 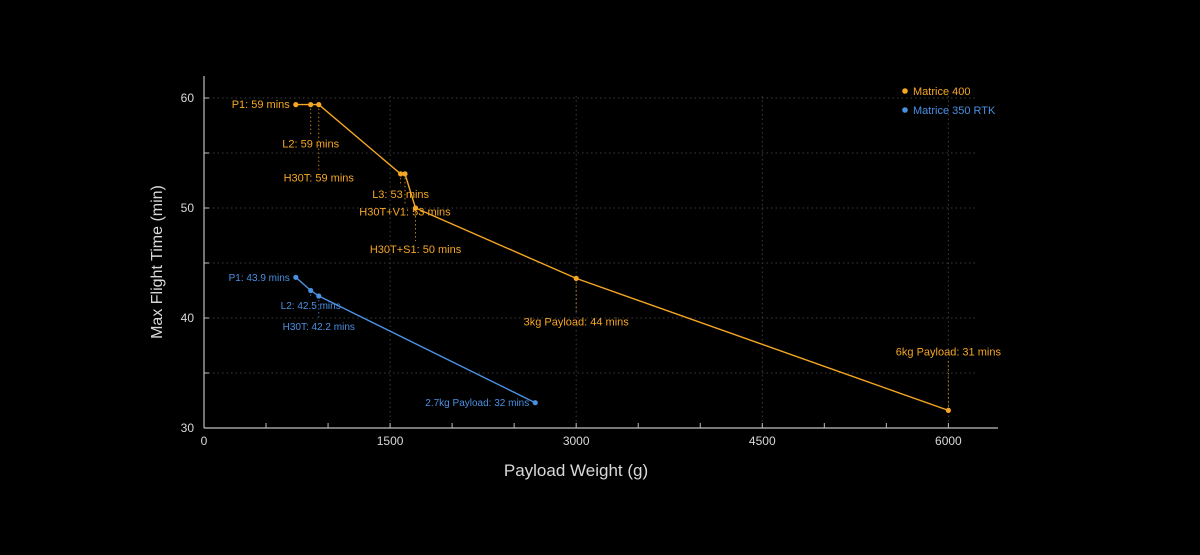 I want to click on data-label: L3: 53 mins, so click(x=400, y=195).